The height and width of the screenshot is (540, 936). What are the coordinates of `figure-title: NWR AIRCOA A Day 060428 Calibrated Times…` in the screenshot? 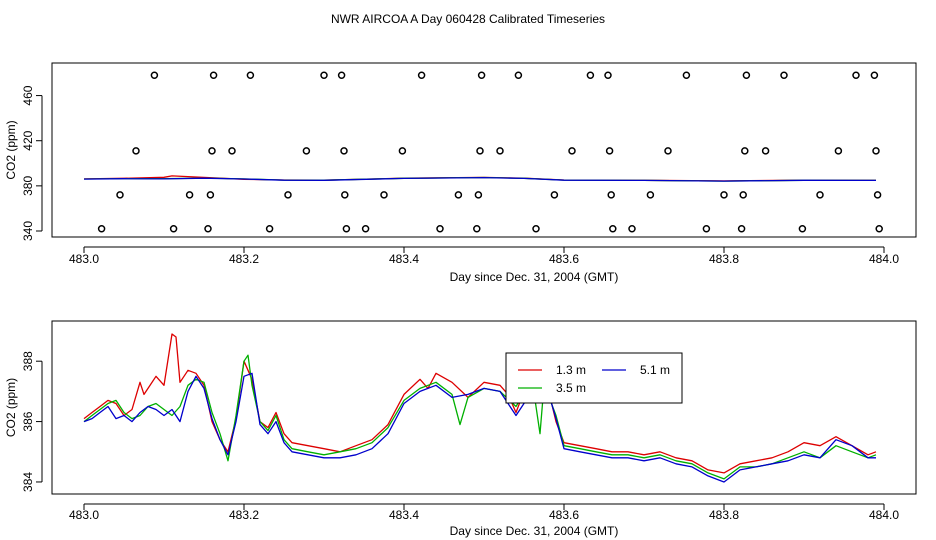 It's located at (468, 19).